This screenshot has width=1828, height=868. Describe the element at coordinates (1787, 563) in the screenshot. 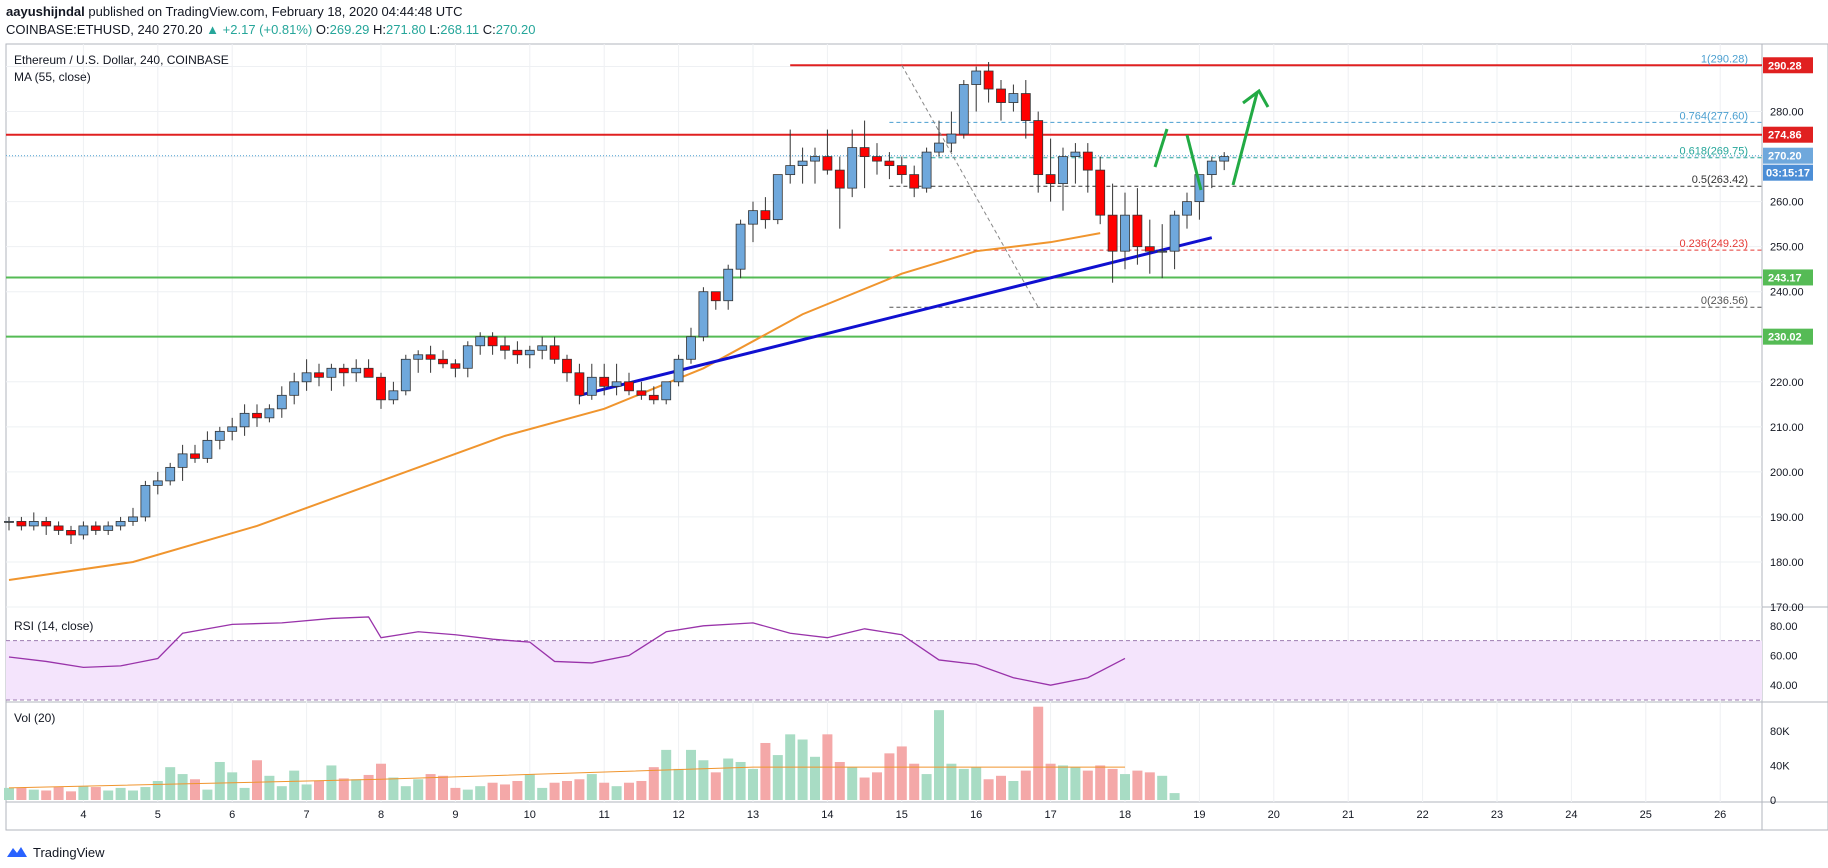

I see `price-tick-label: 180.00` at that location.